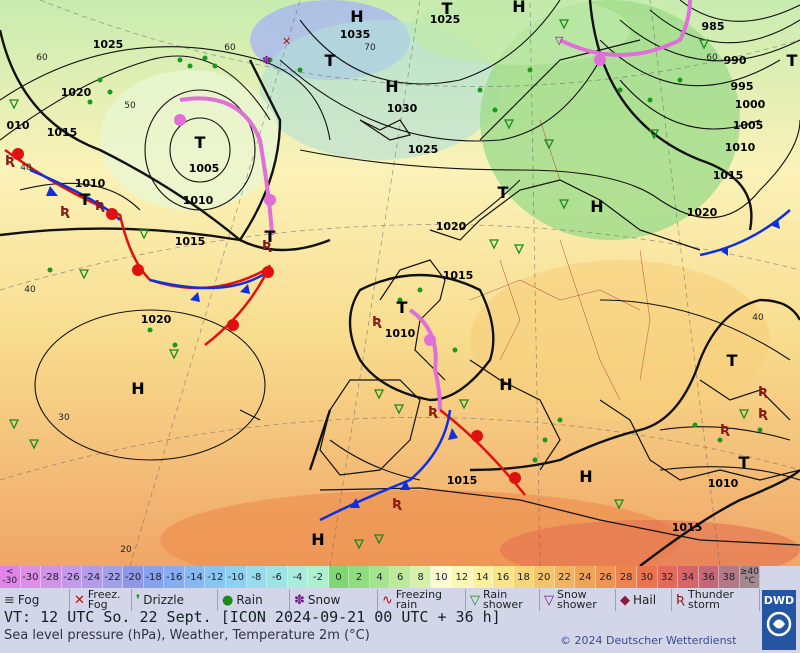 The width and height of the screenshot is (800, 653). I want to click on scale-cell: 14, so click(483, 577).